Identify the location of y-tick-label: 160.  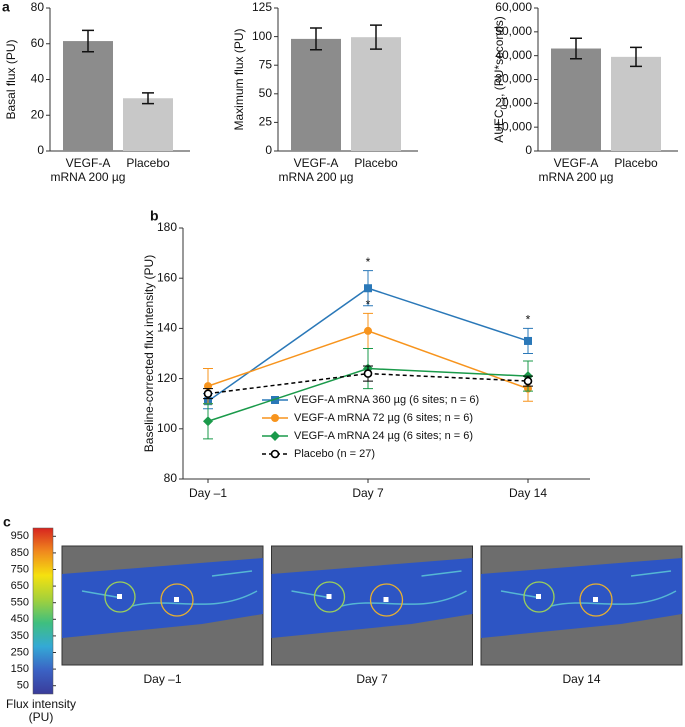
(167, 277).